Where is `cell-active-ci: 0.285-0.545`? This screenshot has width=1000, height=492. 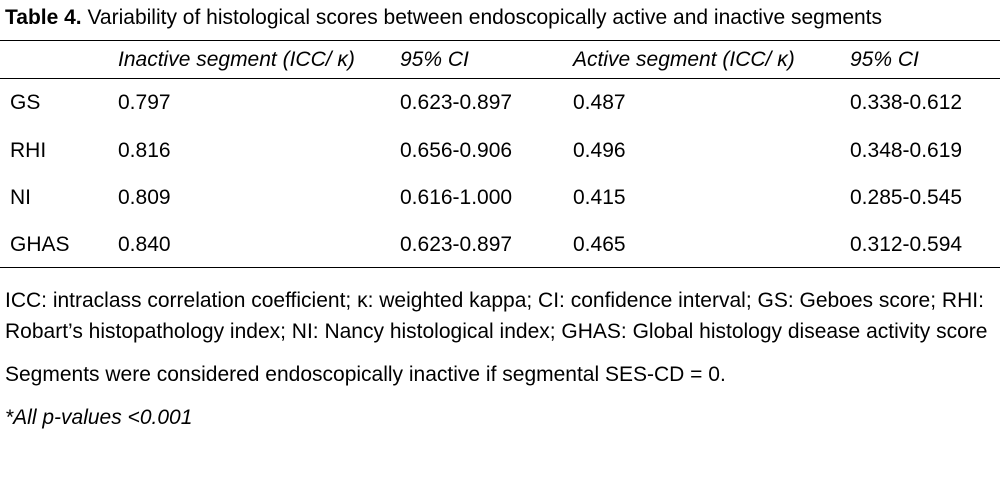
cell-active-ci: 0.285-0.545 is located at coordinates (906, 197).